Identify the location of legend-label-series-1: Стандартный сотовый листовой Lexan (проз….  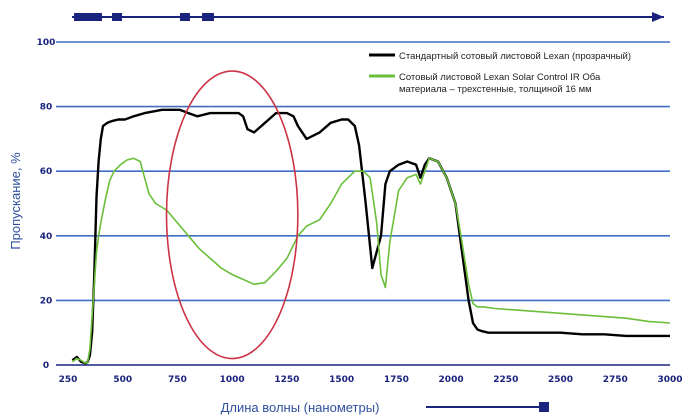
(515, 56).